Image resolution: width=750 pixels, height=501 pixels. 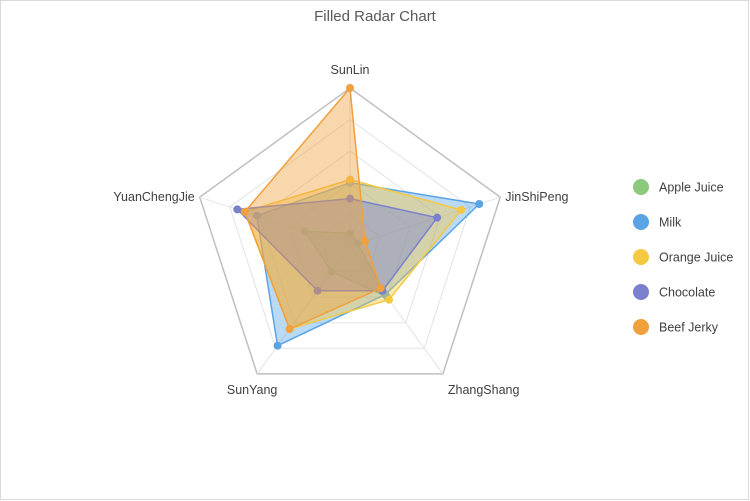 What do you see at coordinates (256, 215) in the screenshot?
I see `data-point-milk-yuanchengjie` at bounding box center [256, 215].